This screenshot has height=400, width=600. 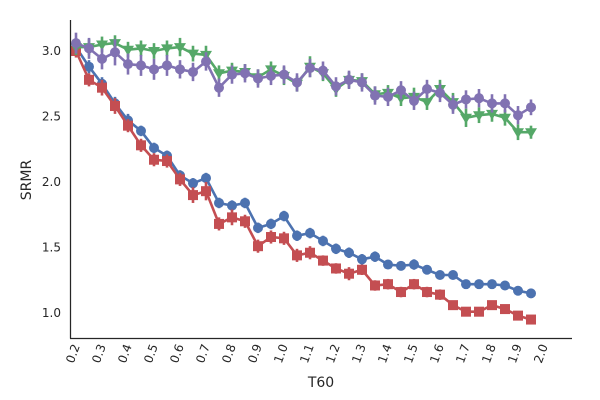 What do you see at coordinates (177, 353) in the screenshot?
I see `x-tick-label: 0.6` at bounding box center [177, 353].